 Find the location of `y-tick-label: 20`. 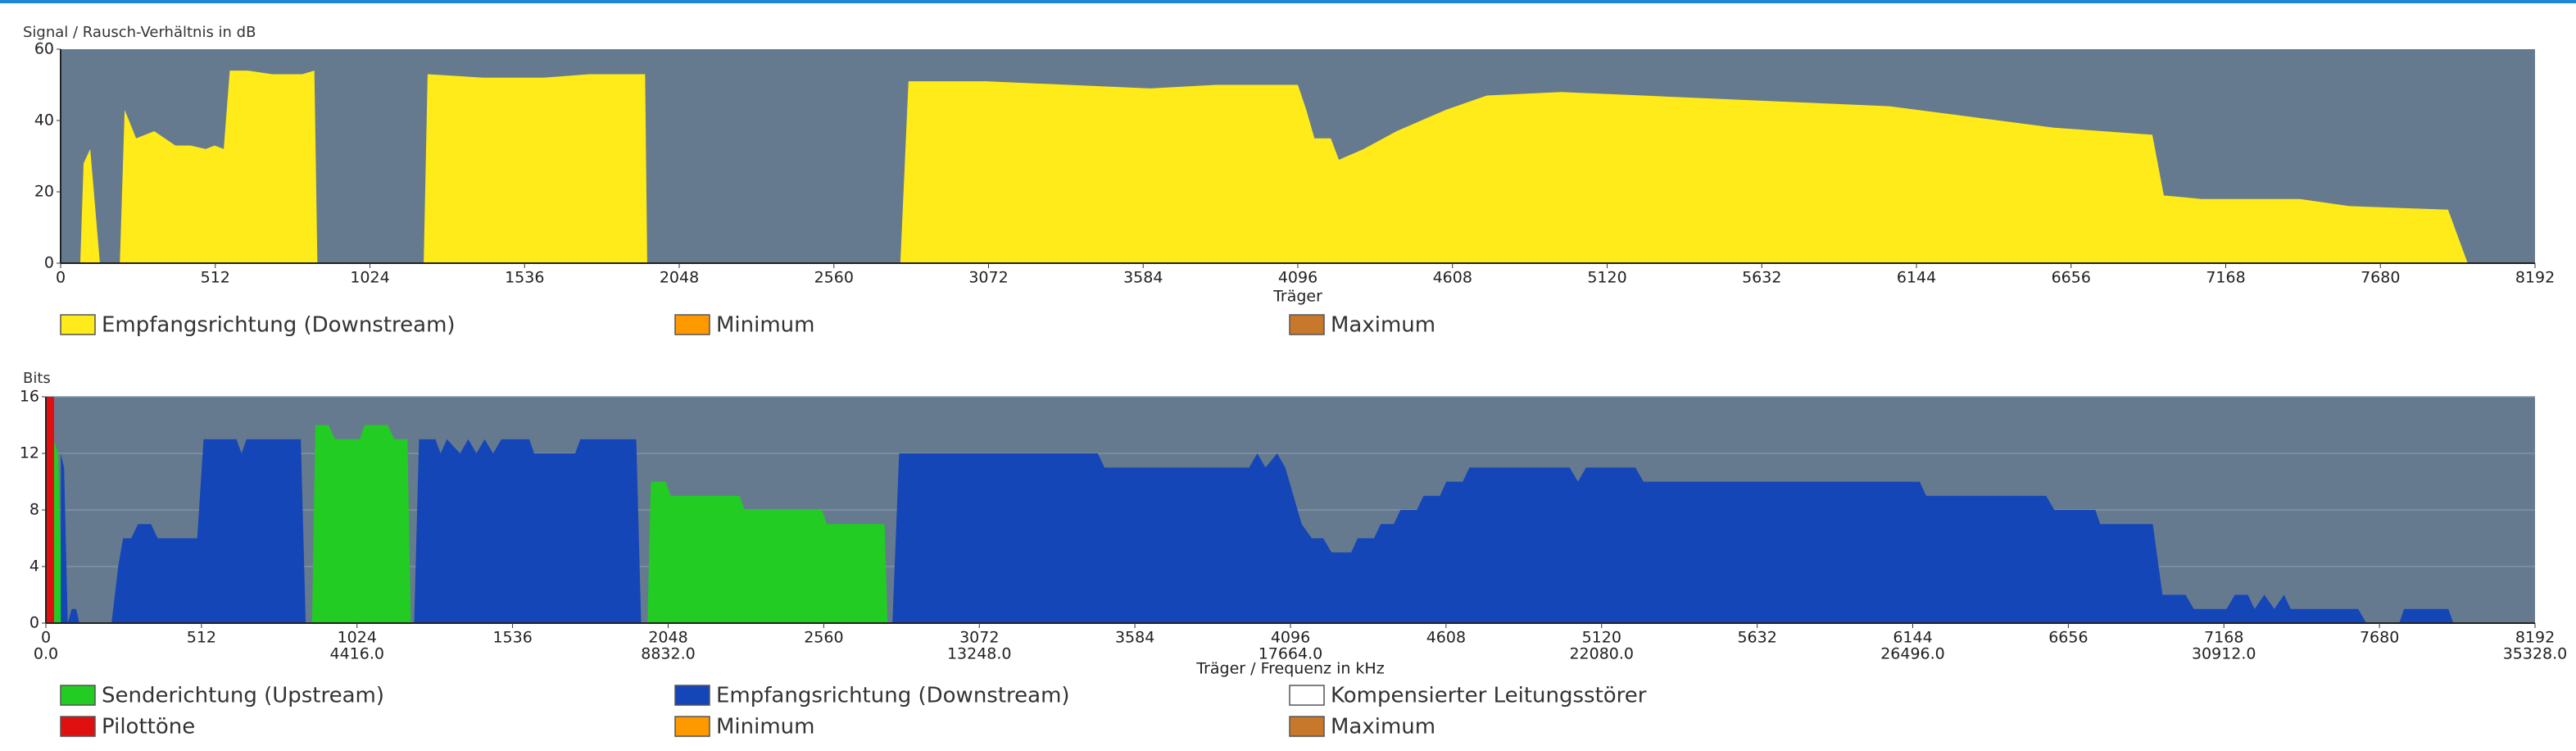

y-tick-label: 20 is located at coordinates (44, 192).